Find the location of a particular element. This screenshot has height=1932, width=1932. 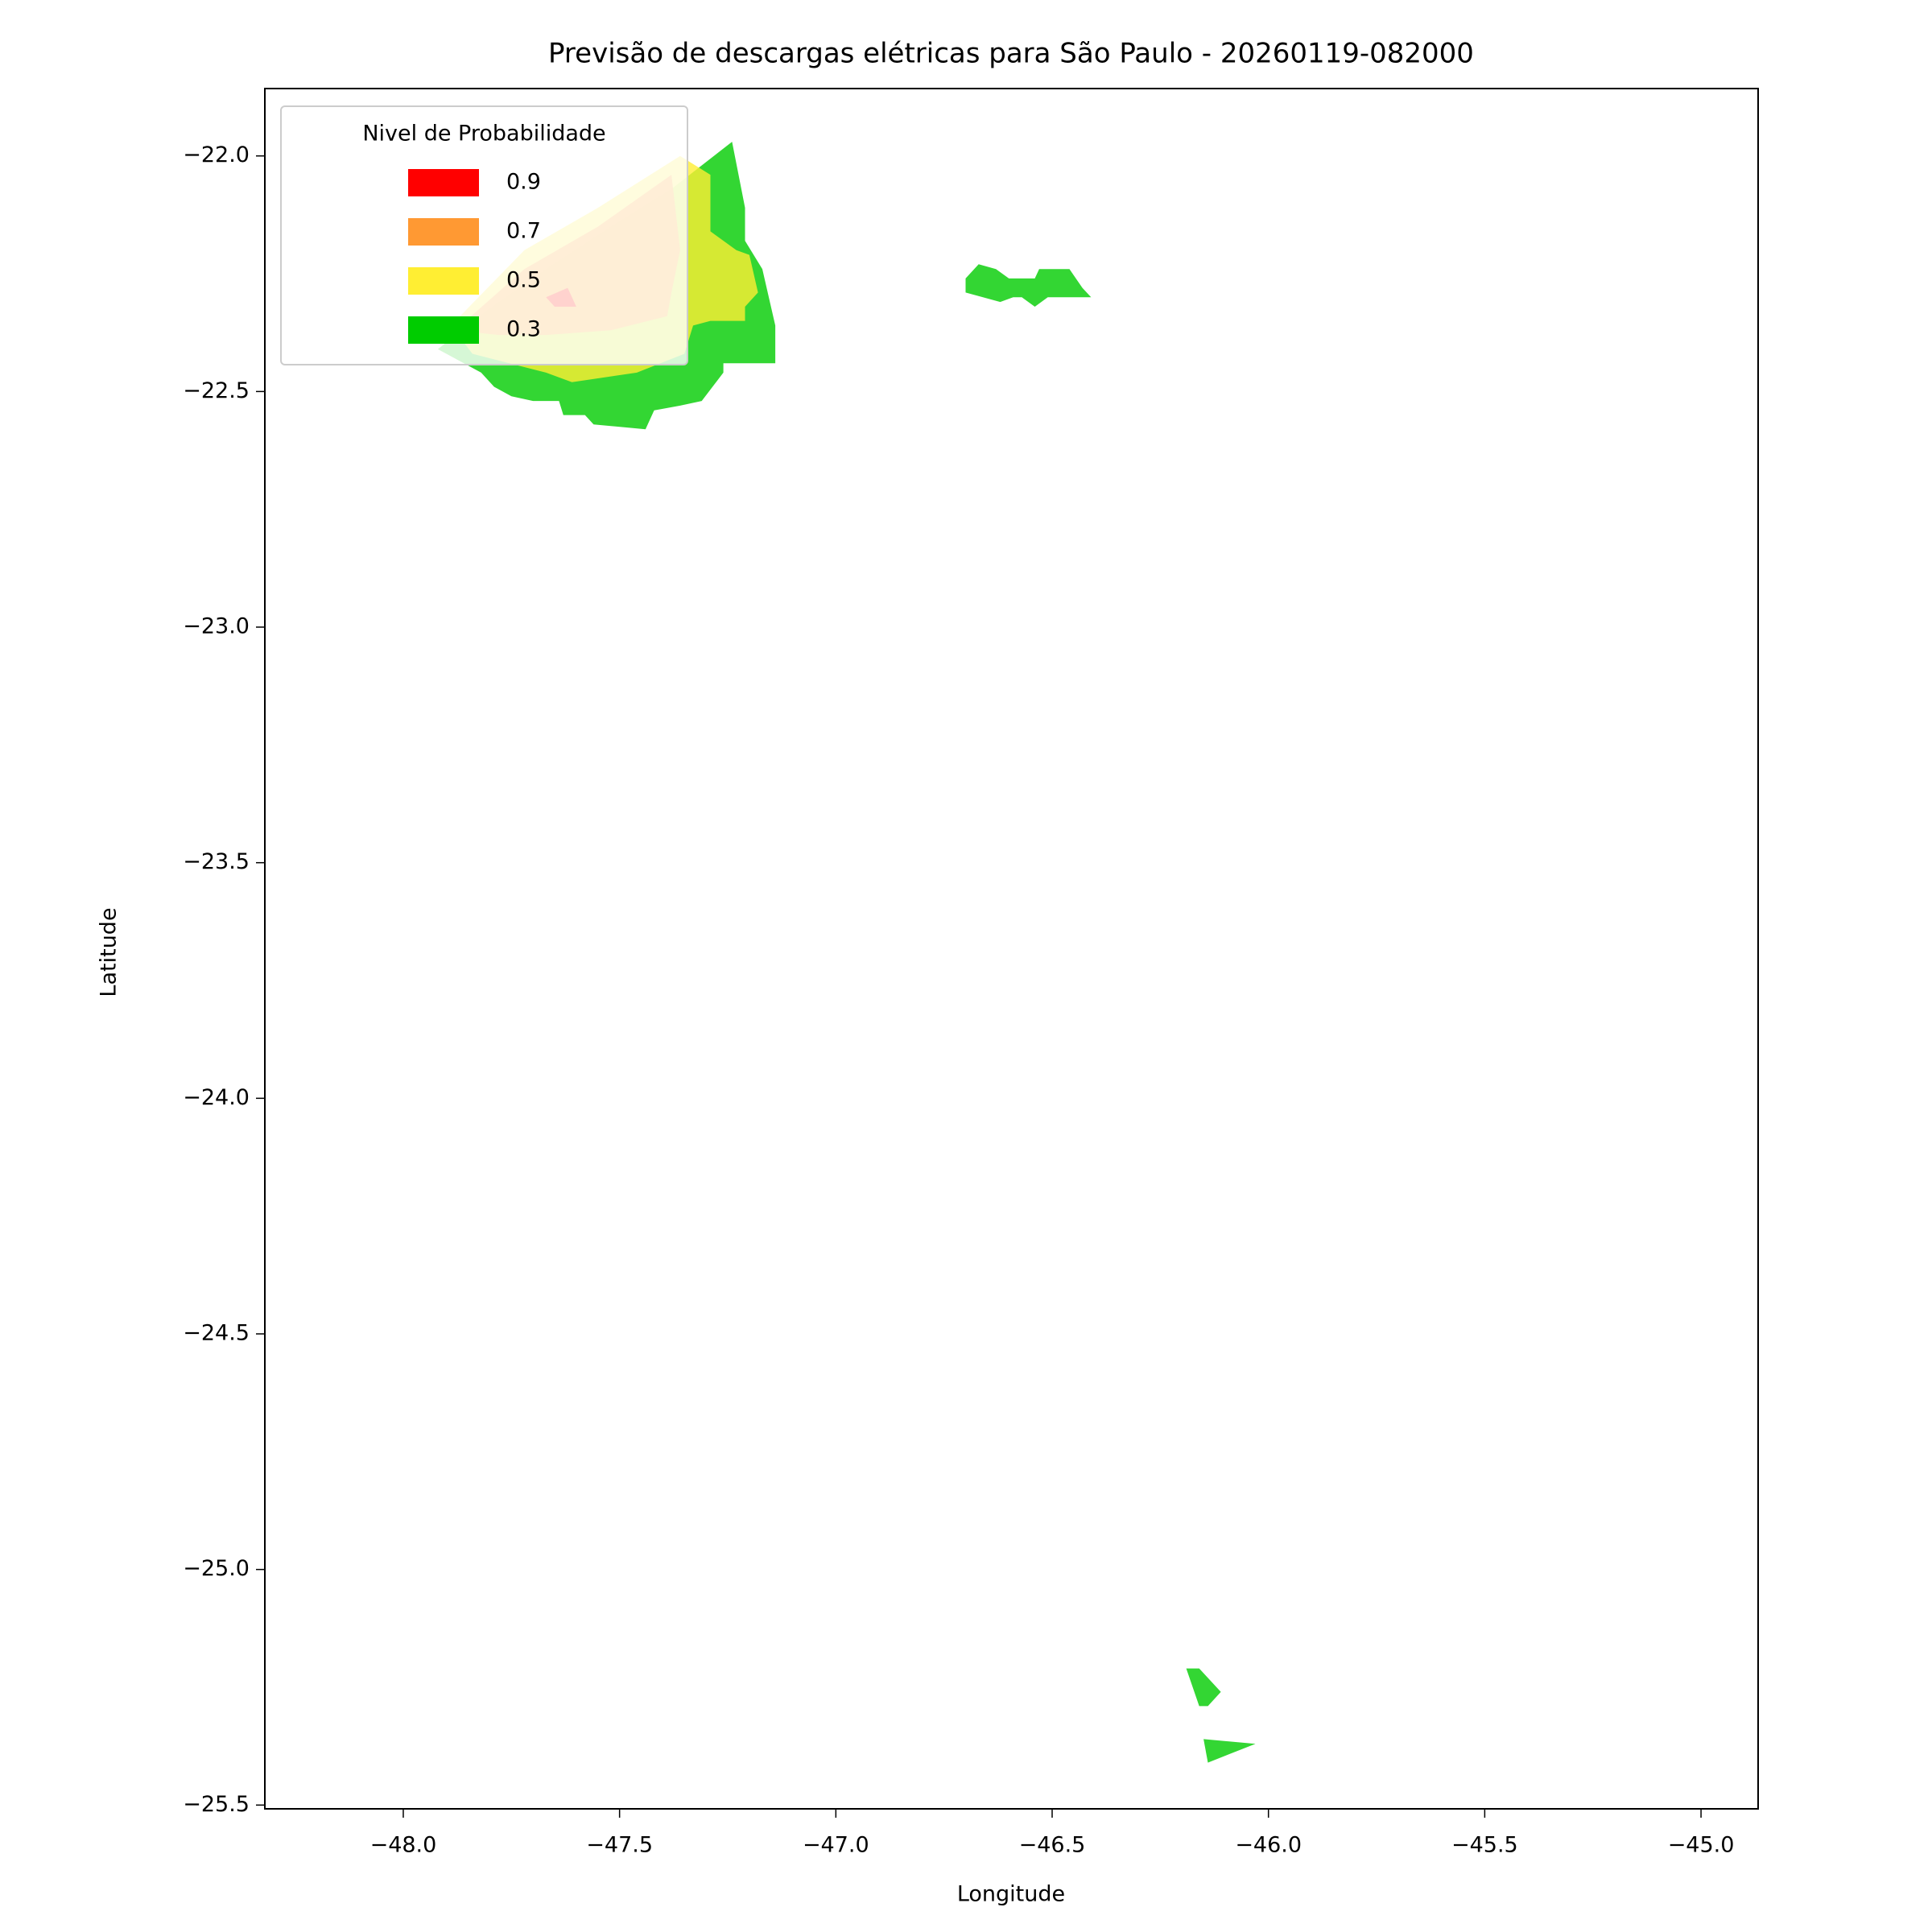

legend-box is located at coordinates (484, 235).